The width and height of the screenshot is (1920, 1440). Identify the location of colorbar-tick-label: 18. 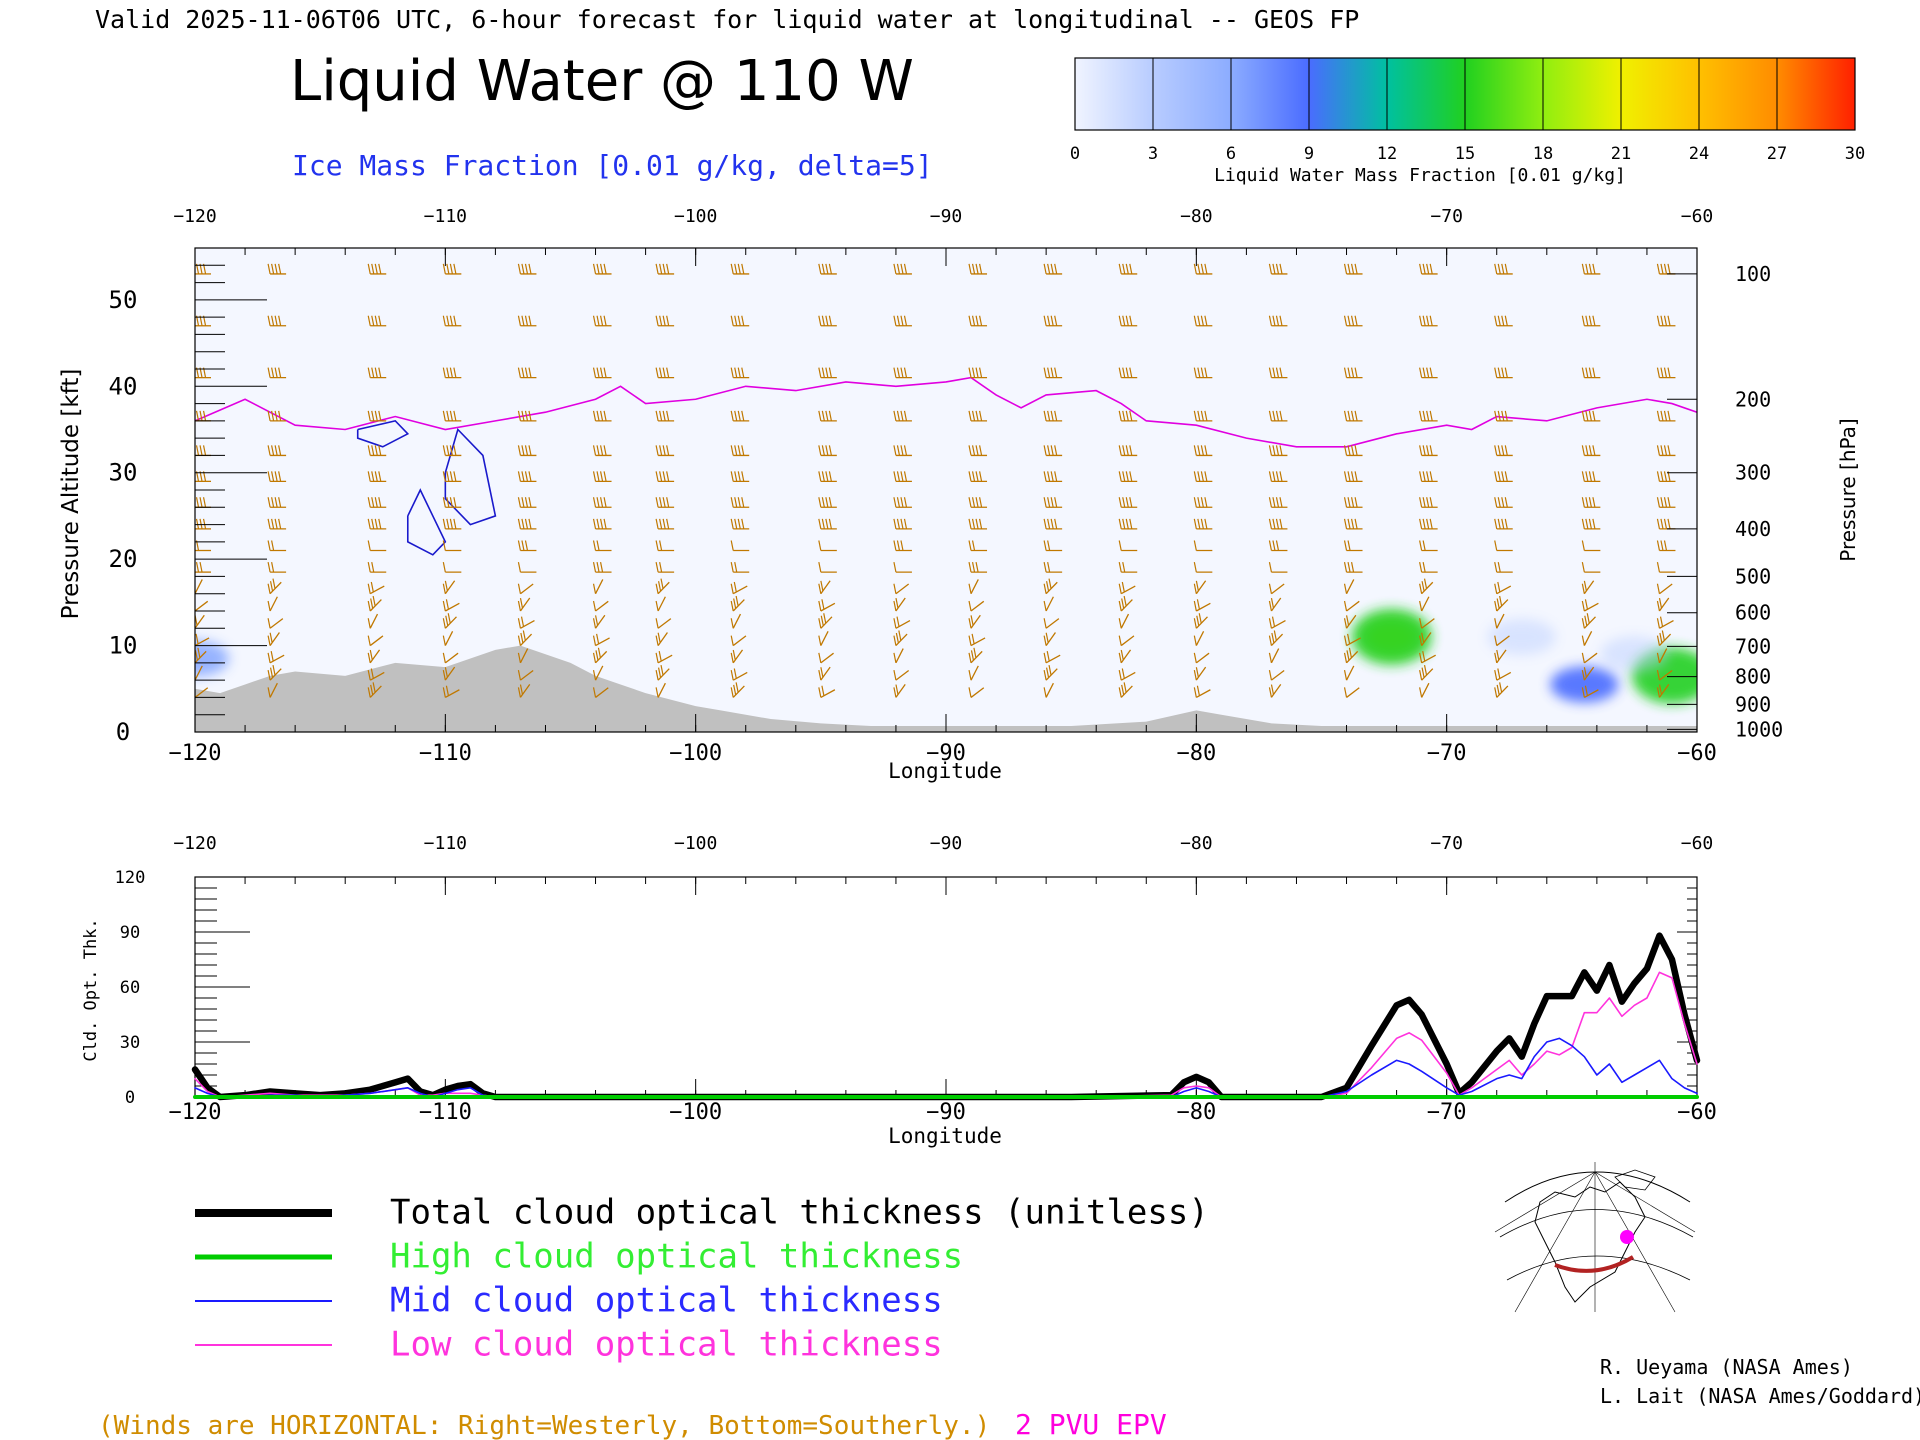
(1543, 154).